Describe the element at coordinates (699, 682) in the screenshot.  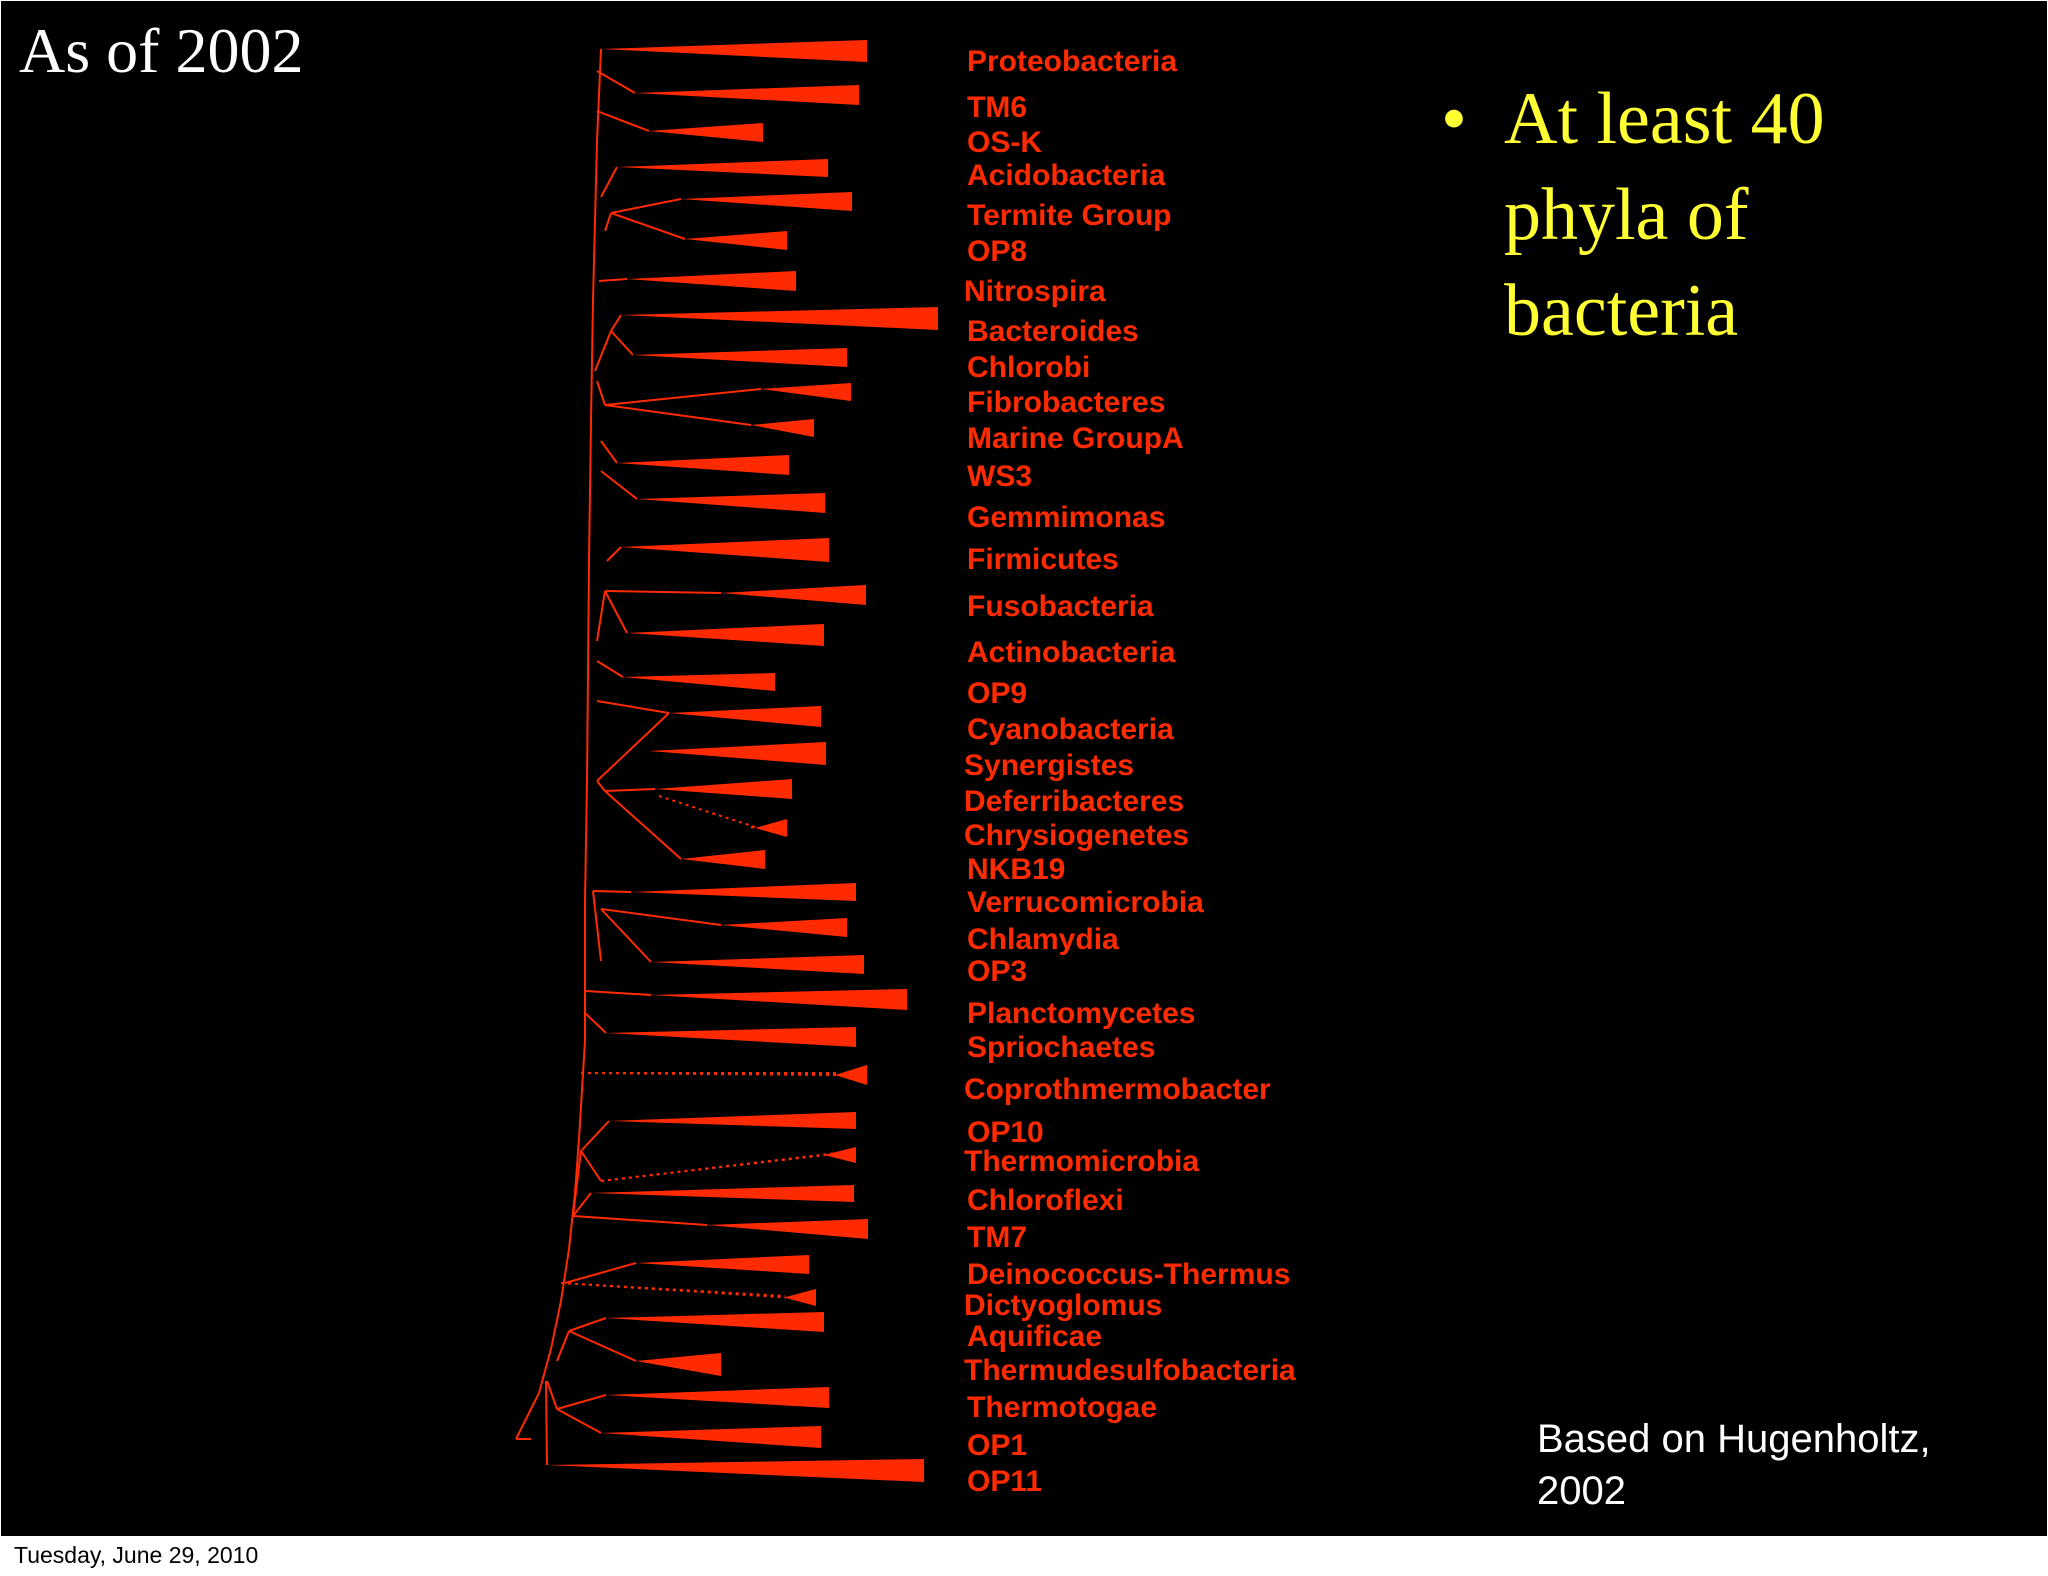
I see `clade-wedge-op9` at that location.